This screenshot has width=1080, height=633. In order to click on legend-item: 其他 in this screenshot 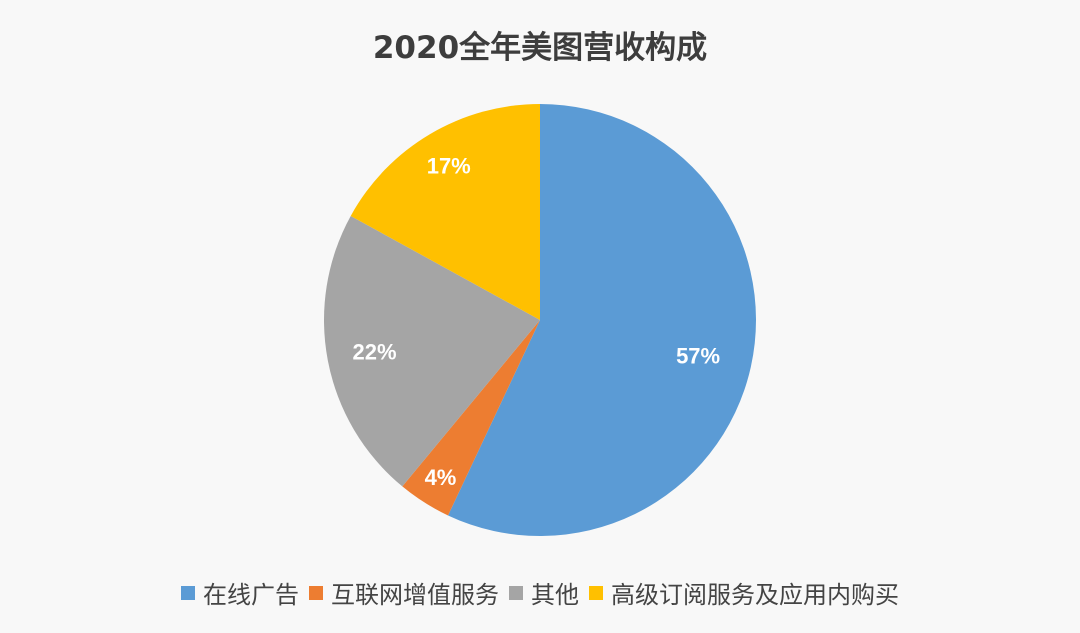, I will do `click(544, 592)`.